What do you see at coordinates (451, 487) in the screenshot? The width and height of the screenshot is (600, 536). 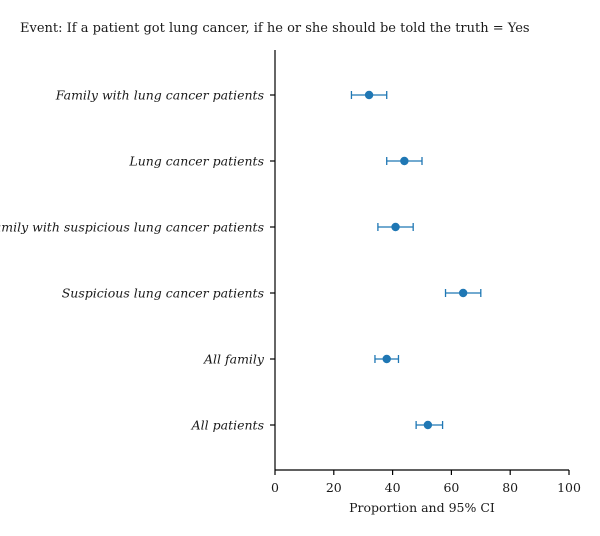 I see `x-tick-label: 60` at bounding box center [451, 487].